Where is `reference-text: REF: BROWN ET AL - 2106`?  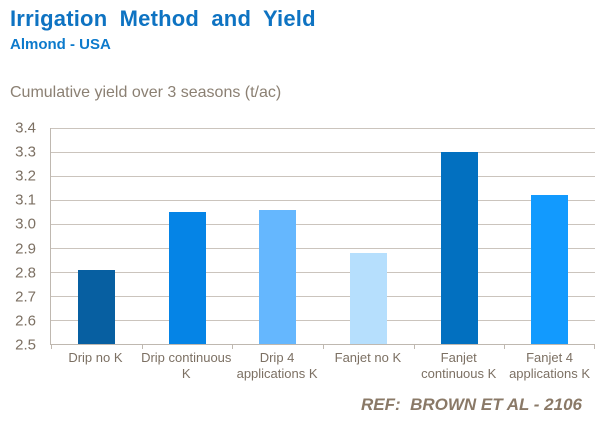 reference-text: REF: BROWN ET AL - 2106 is located at coordinates (471, 404).